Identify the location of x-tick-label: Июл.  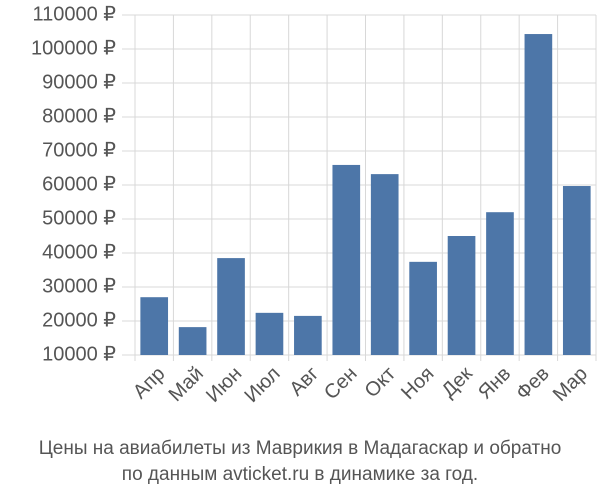
(262, 385).